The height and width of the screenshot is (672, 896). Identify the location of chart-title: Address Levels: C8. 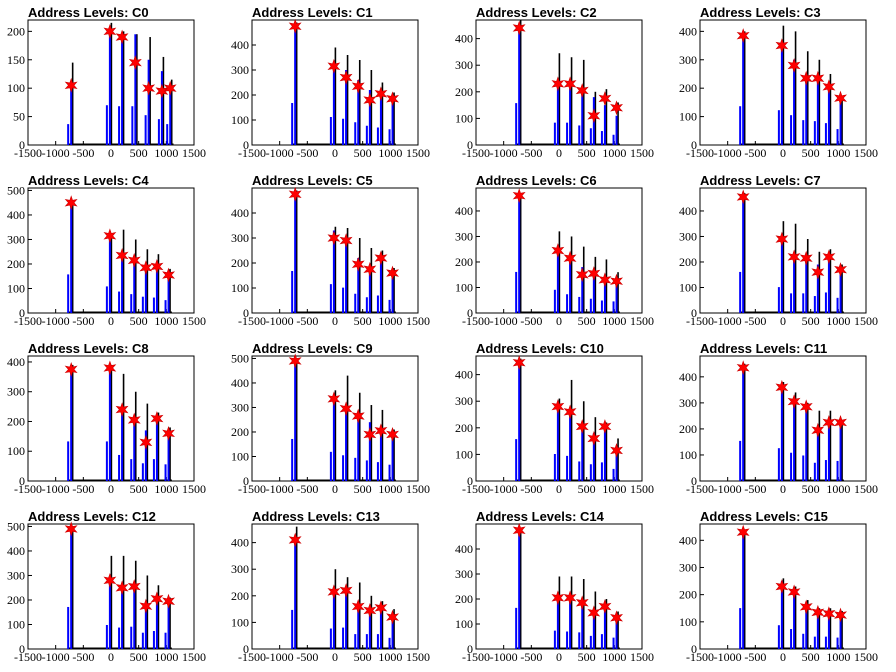
(88, 348).